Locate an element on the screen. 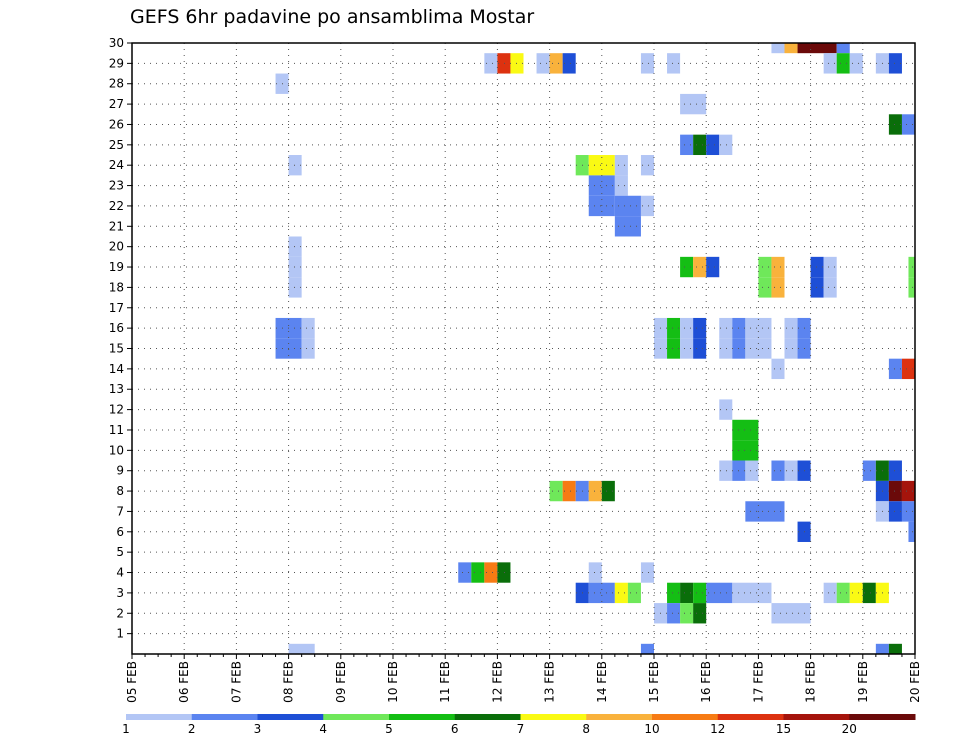 This screenshot has height=742, width=960. colorbar: 1 2 3 4 5 6 7 8 10 12 15 20 is located at coordinates (519, 725).